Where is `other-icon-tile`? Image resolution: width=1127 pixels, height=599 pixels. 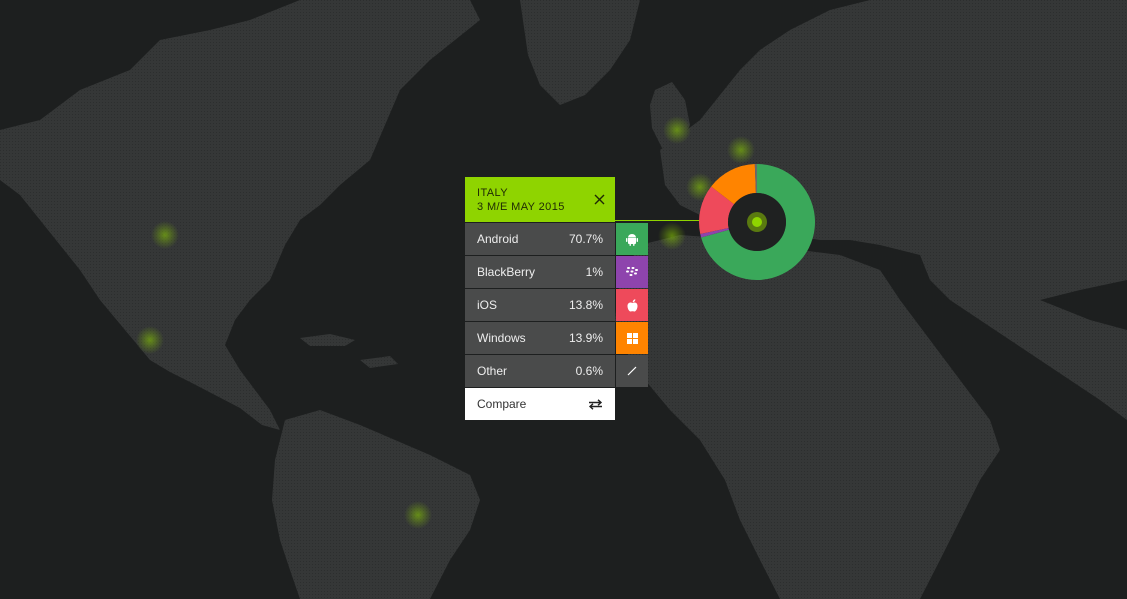
other-icon-tile is located at coordinates (632, 371).